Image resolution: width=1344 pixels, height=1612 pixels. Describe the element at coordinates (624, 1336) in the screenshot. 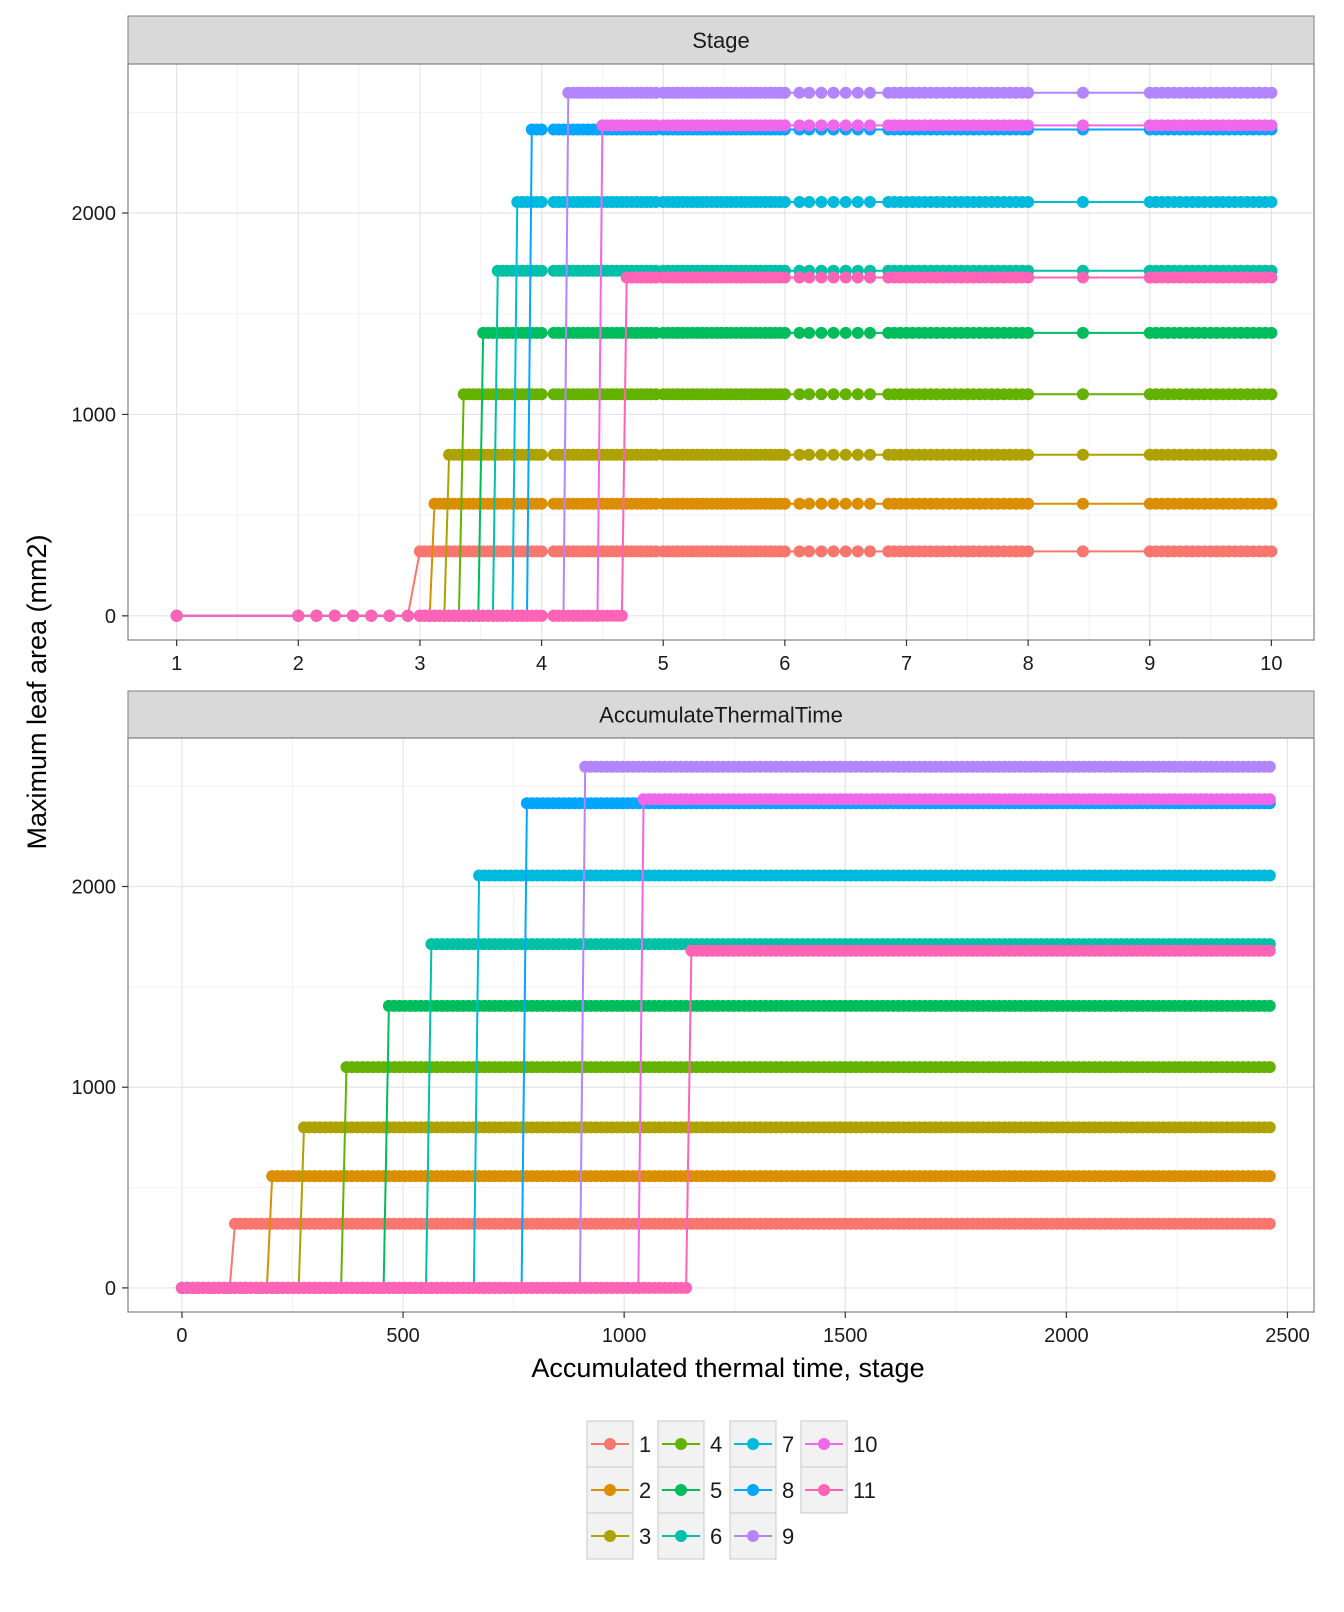

I see `x-tick-label: 1000` at that location.